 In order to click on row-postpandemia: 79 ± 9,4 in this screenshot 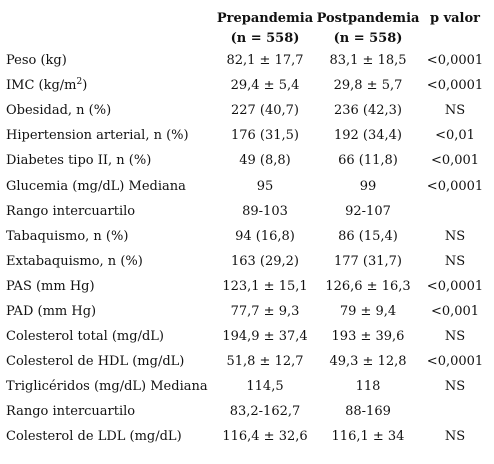, I will do `click(368, 311)`.